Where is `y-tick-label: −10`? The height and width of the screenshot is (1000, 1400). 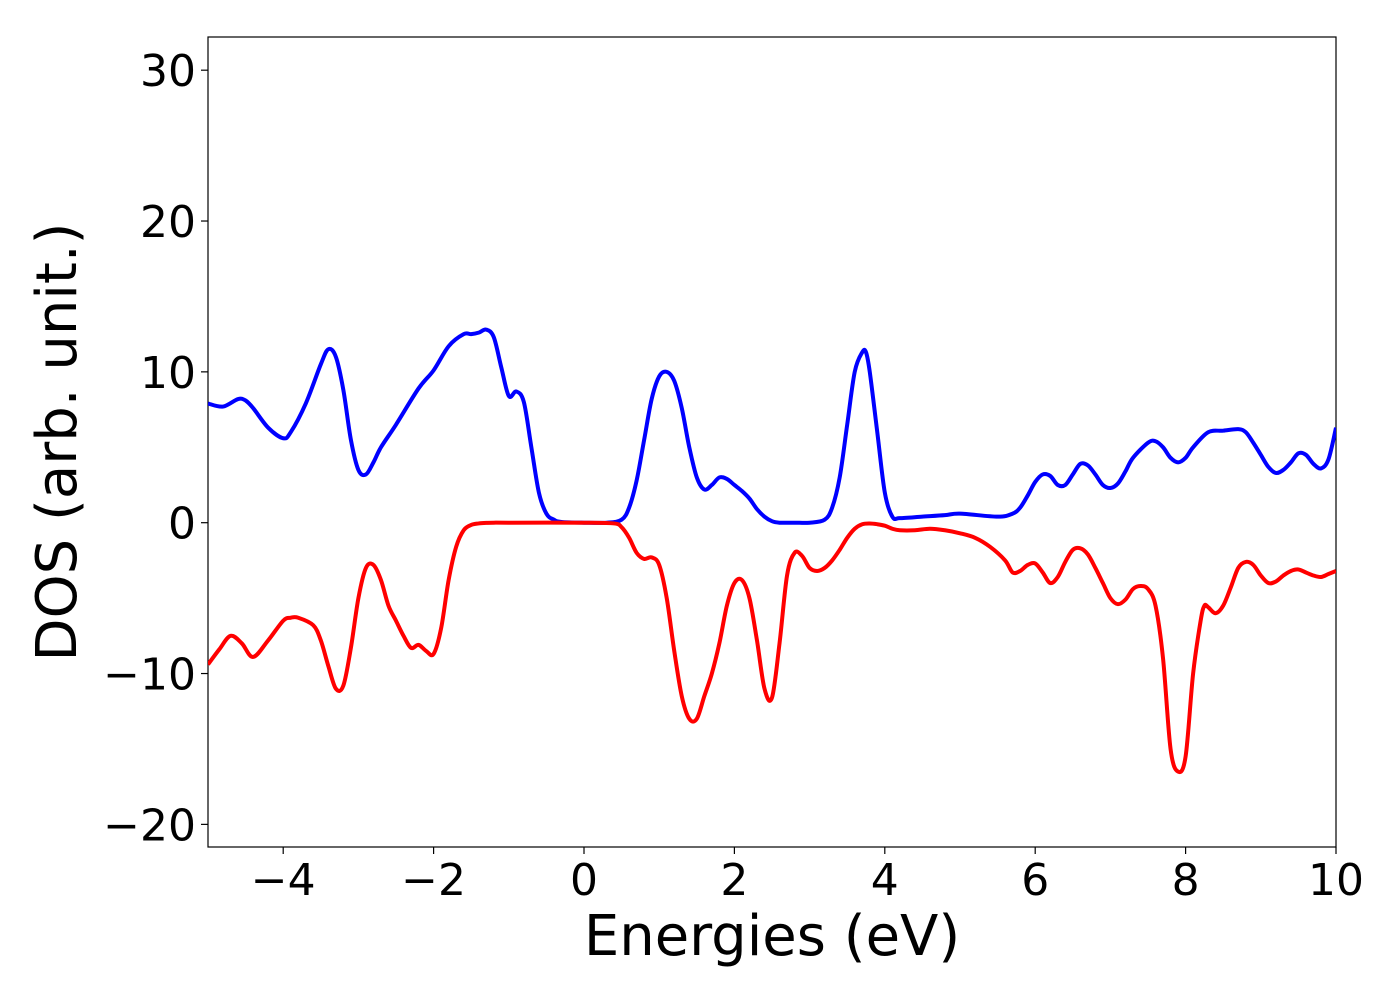
y-tick-label: −10 is located at coordinates (149, 675).